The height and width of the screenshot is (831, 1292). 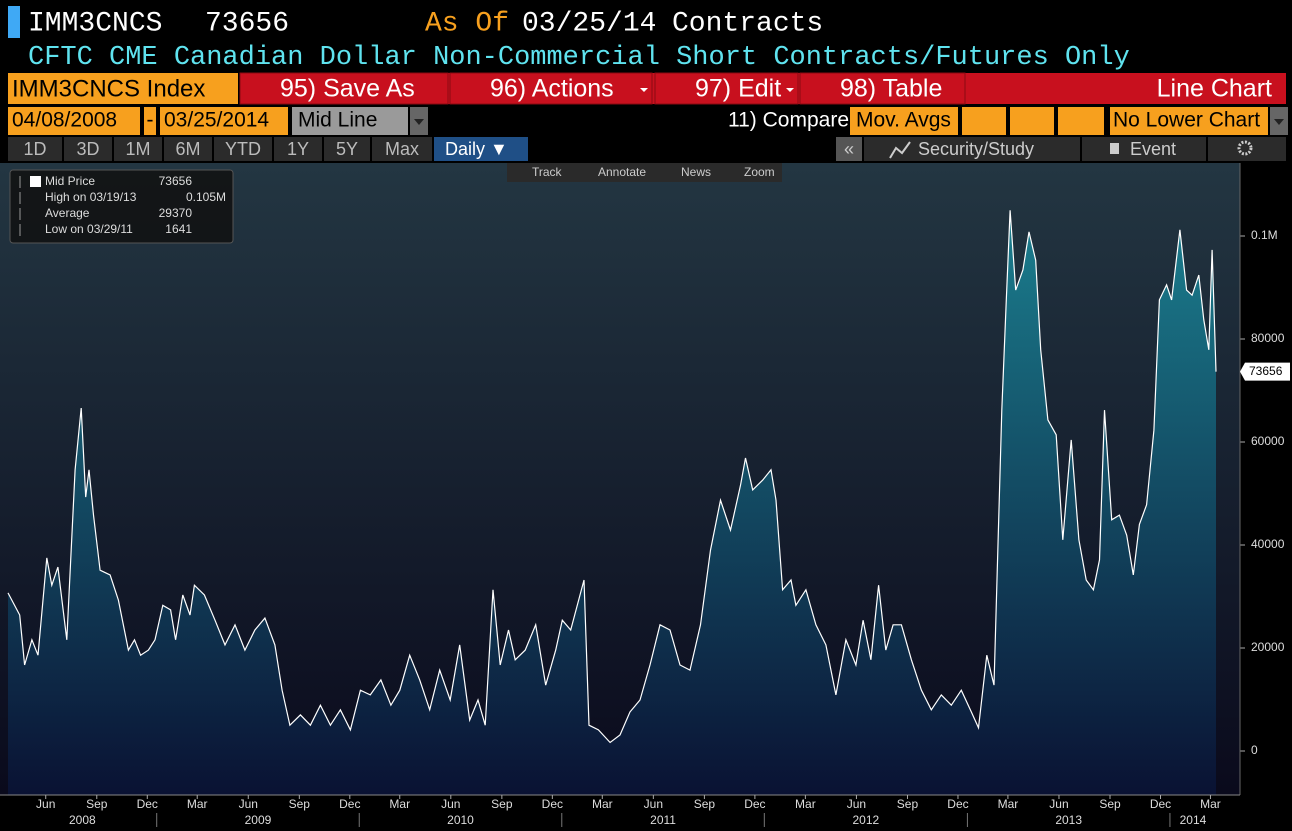 I want to click on frequency-button, so click(x=481, y=149).